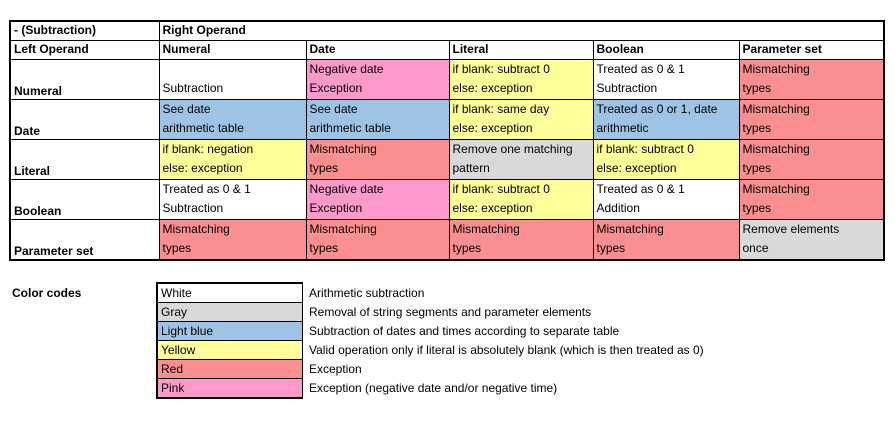 This screenshot has height=421, width=895. What do you see at coordinates (377, 50) in the screenshot?
I see `column-header-date: Date` at bounding box center [377, 50].